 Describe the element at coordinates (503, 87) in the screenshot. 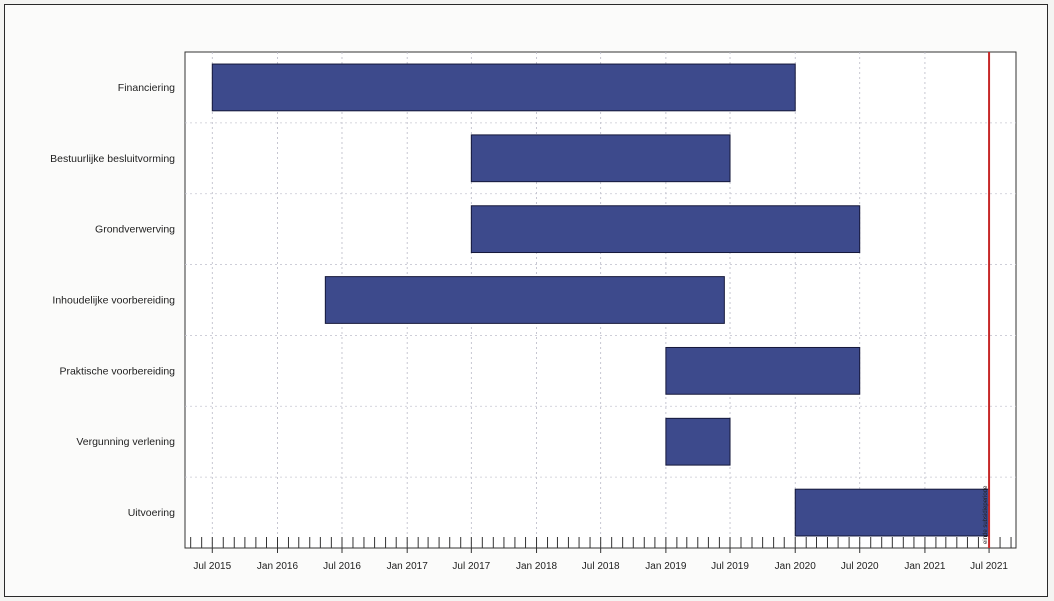

I see `bar-financiering` at that location.